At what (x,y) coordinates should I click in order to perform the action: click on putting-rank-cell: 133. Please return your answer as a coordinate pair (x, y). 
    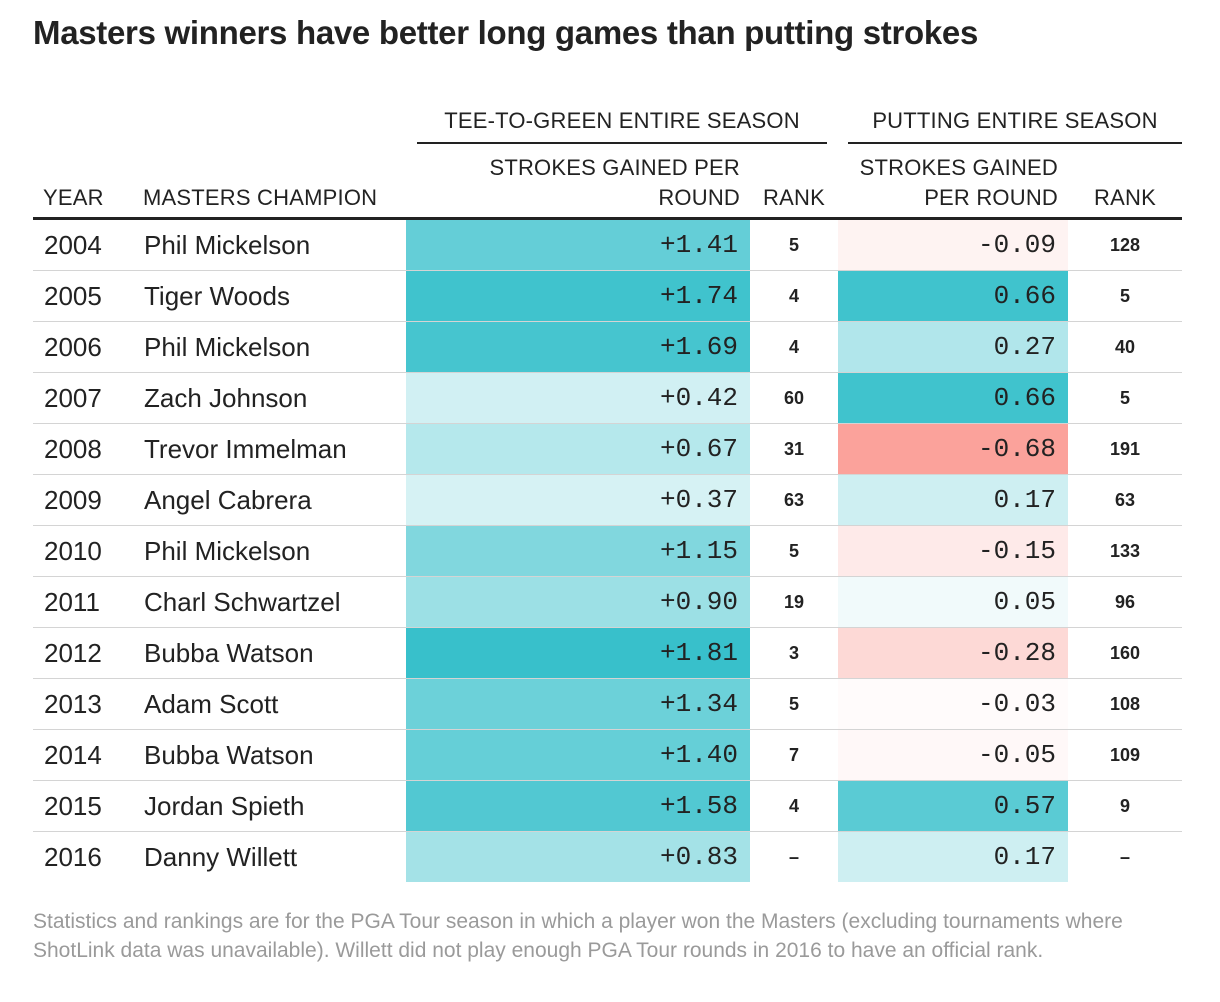
    Looking at the image, I should click on (1125, 551).